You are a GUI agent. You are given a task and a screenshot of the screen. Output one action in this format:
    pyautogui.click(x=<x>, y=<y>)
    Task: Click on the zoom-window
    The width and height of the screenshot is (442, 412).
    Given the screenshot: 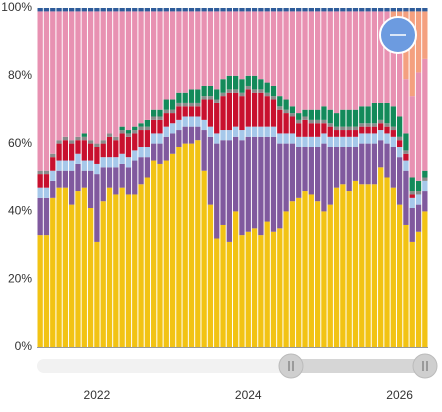 What is the action you would take?
    pyautogui.click(x=358, y=366)
    